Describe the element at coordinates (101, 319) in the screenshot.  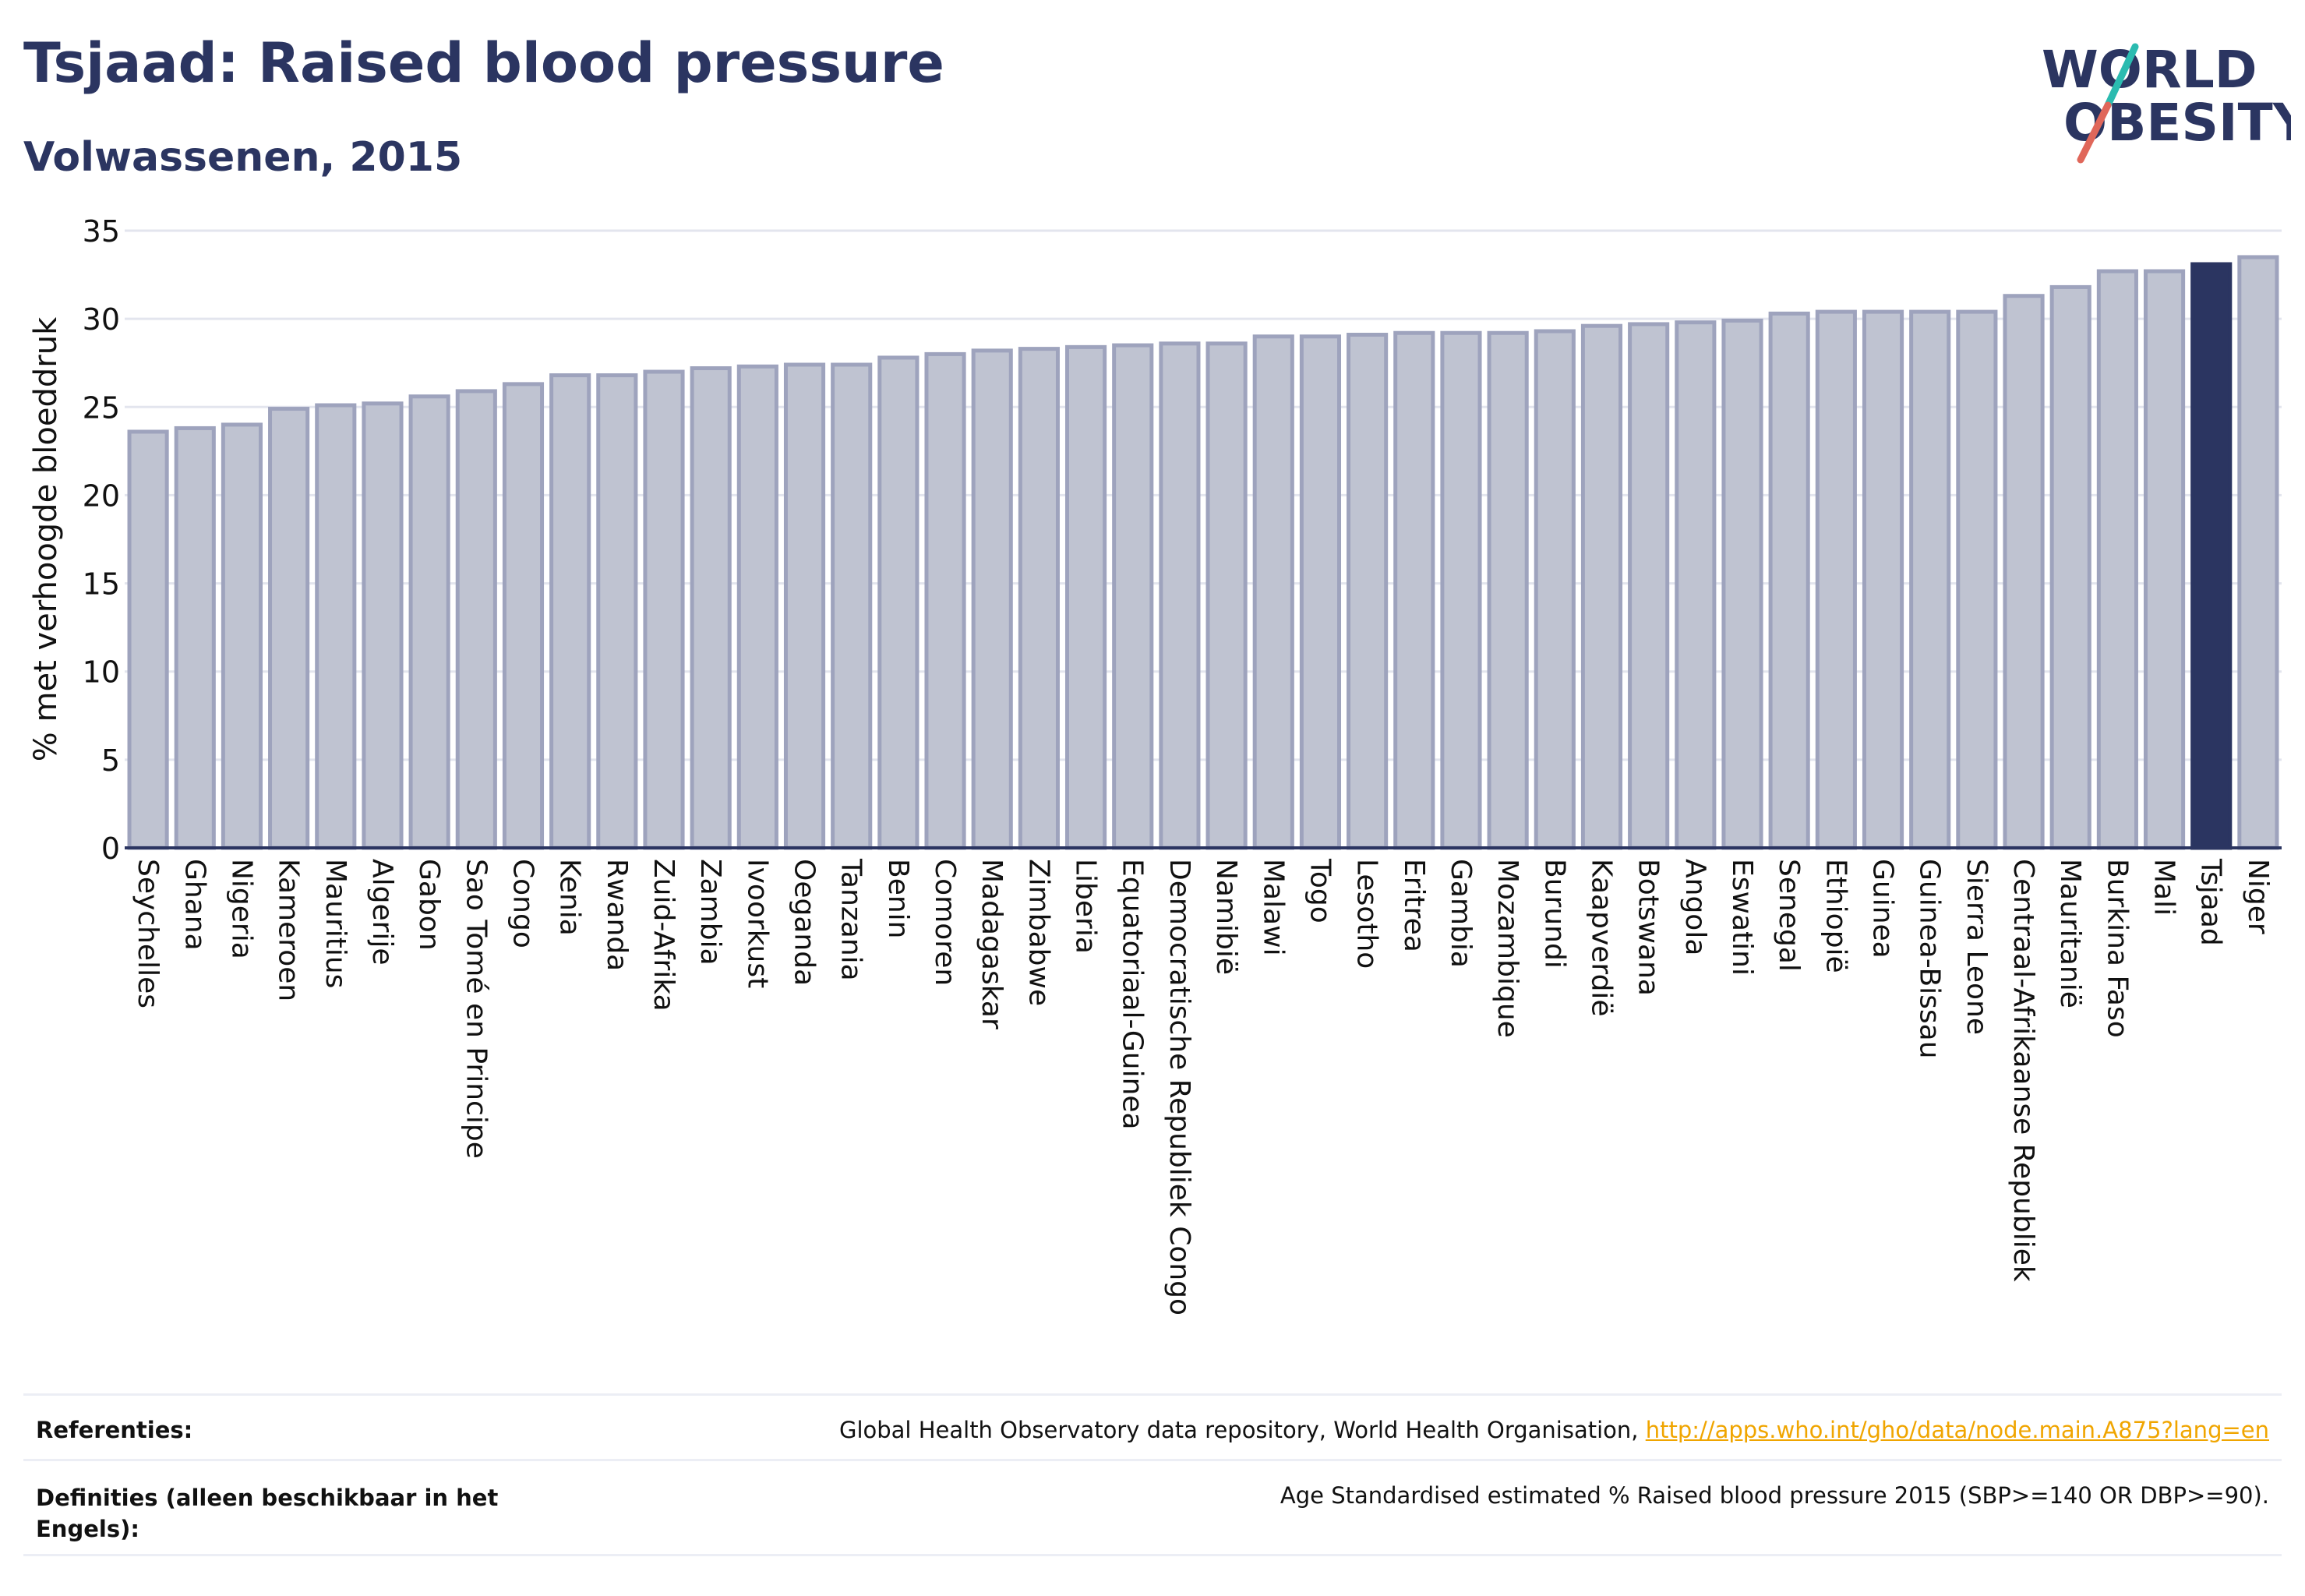
I see `y-tick-label: 30` at that location.